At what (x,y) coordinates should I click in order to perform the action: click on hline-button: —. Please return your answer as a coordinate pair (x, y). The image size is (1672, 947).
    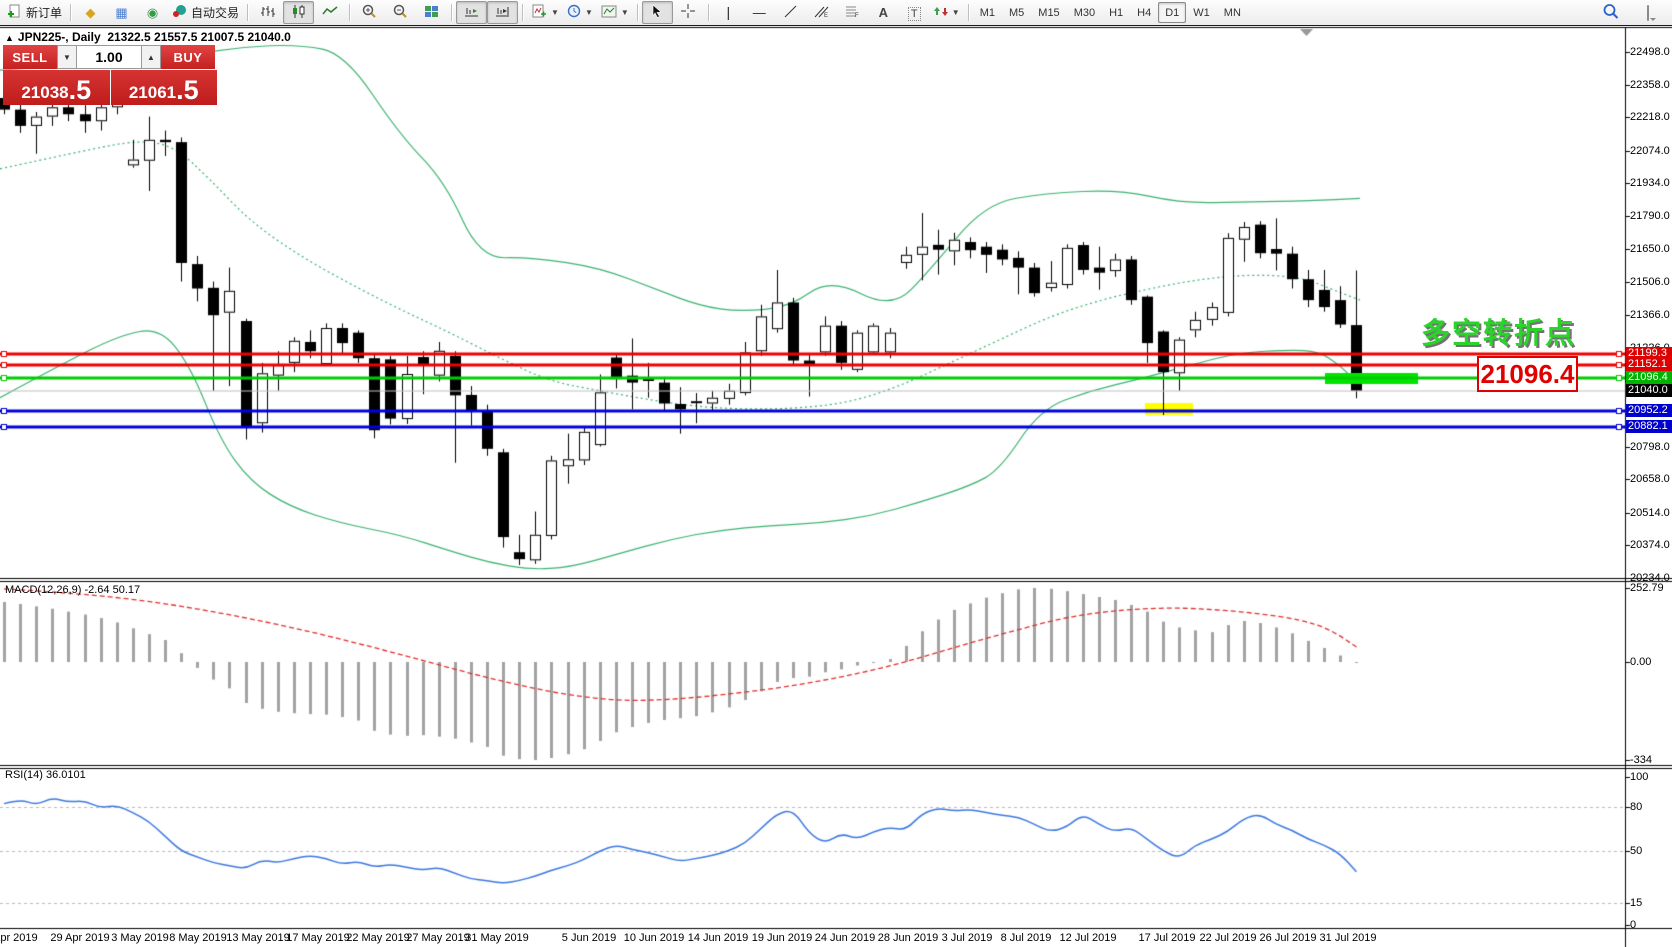
    Looking at the image, I should click on (759, 12).